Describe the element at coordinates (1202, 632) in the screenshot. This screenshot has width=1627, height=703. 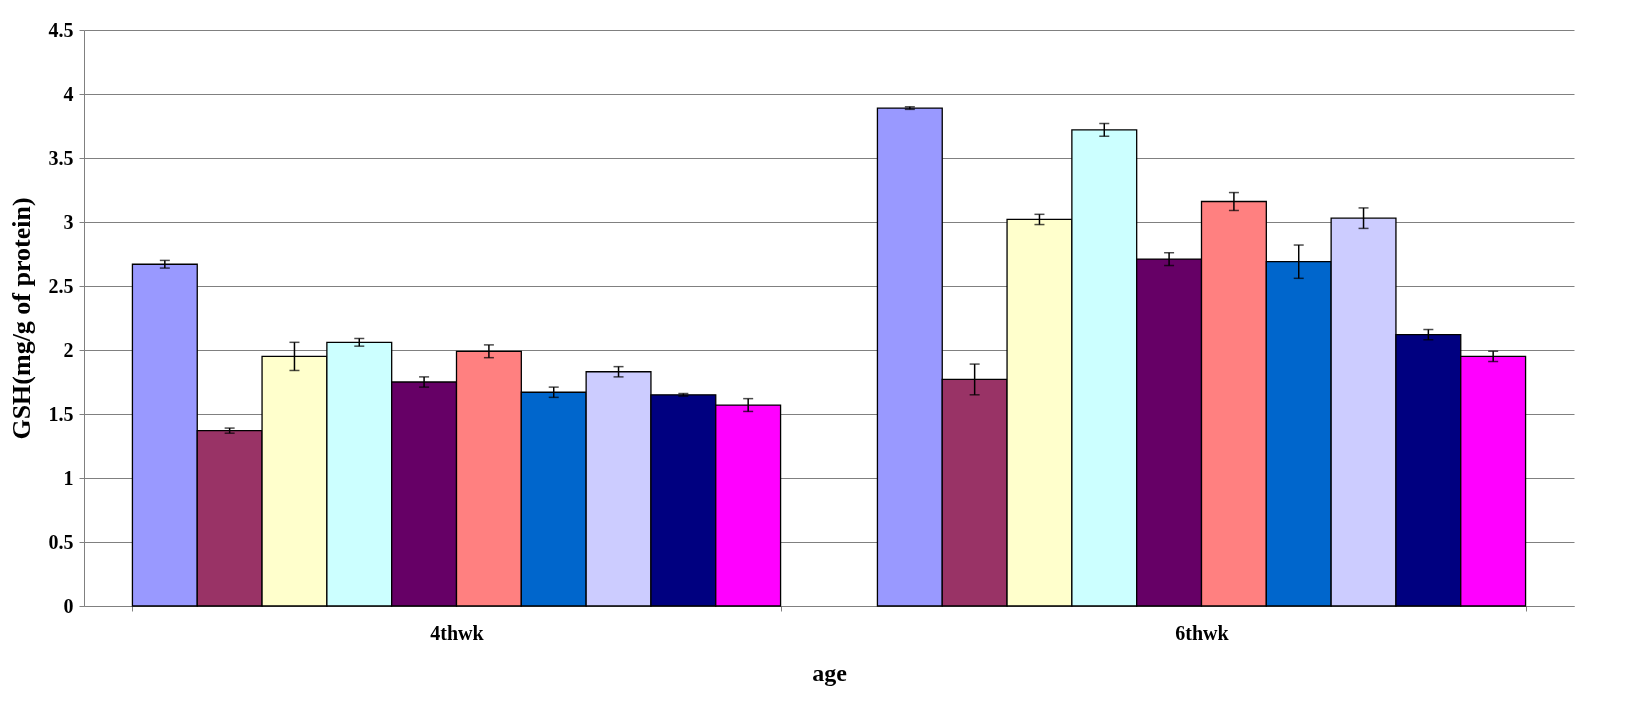
I see `x-tick-label: 6thwk` at that location.